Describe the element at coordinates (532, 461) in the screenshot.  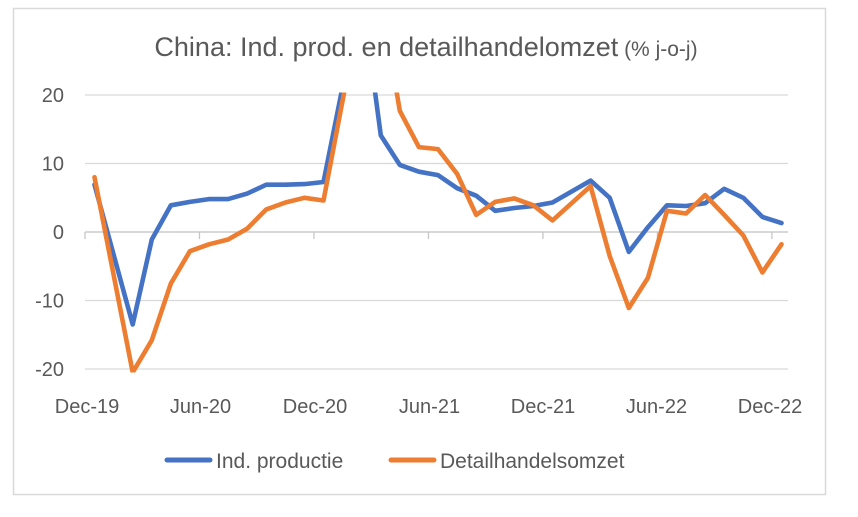
I see `legend-label-detailhandelsomzet: Detailhandelsomzet` at that location.